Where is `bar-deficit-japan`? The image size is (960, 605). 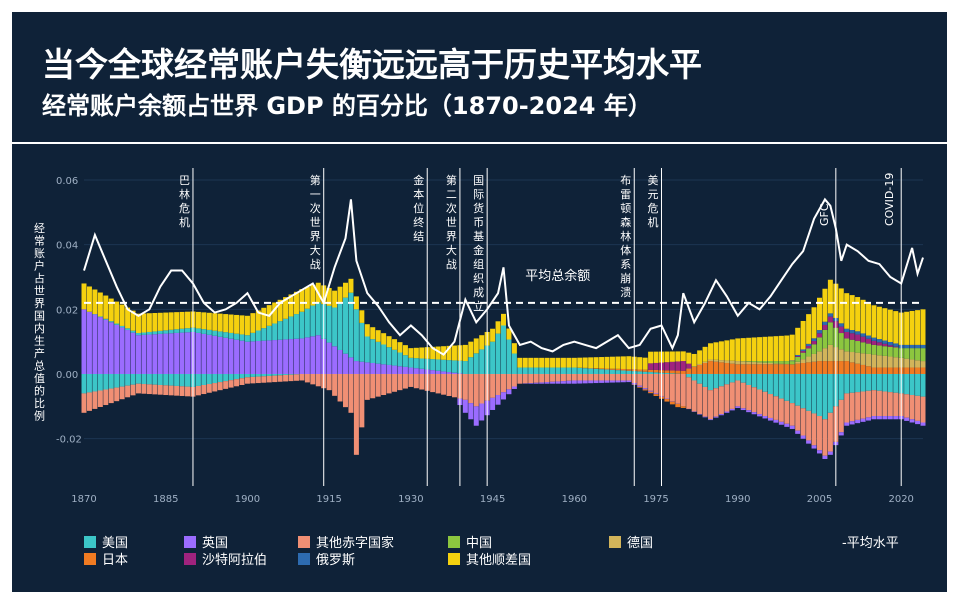
bar-deficit-japan is located at coordinates (678, 405).